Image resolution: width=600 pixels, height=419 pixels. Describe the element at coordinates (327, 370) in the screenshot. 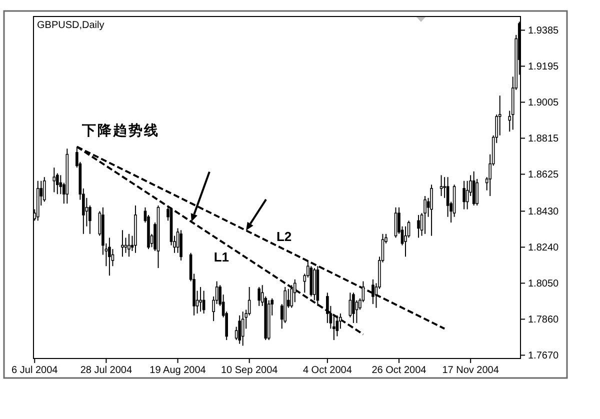

I see `x-tick-label: 4 Oct 2004` at that location.